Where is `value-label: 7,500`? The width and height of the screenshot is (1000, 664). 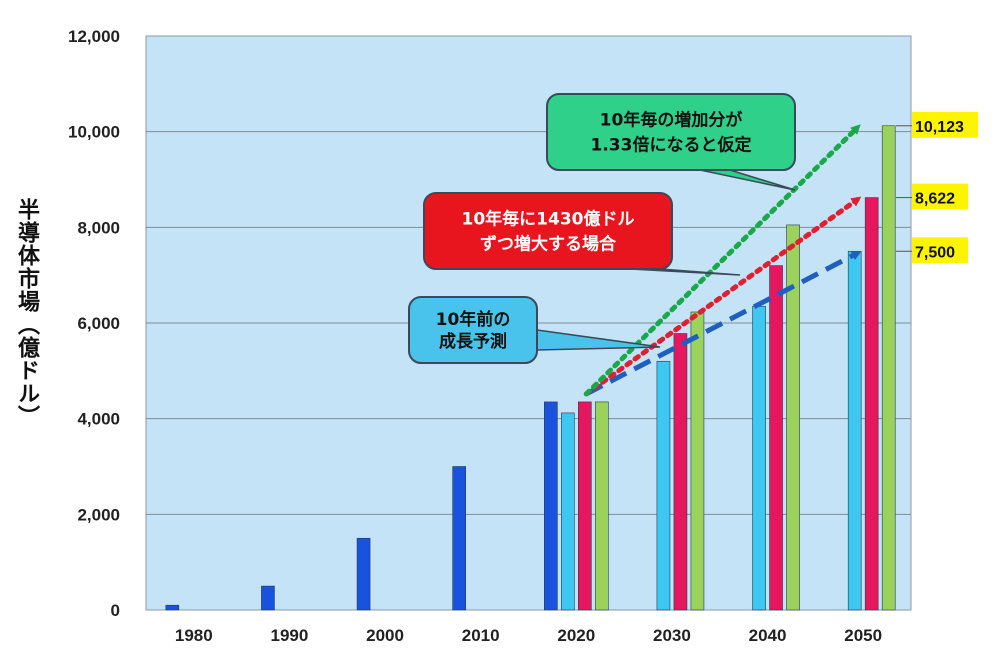
value-label: 7,500 is located at coordinates (932, 250).